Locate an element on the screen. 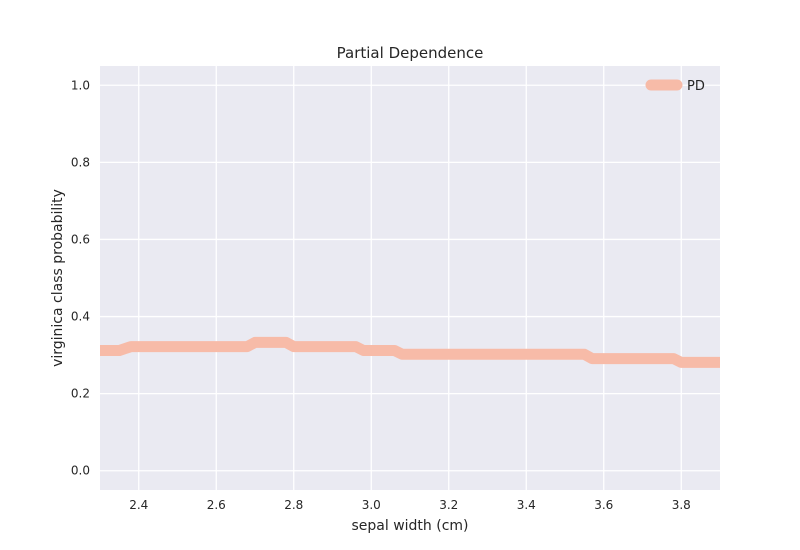  x-tick-label: 3.6 is located at coordinates (603, 505).